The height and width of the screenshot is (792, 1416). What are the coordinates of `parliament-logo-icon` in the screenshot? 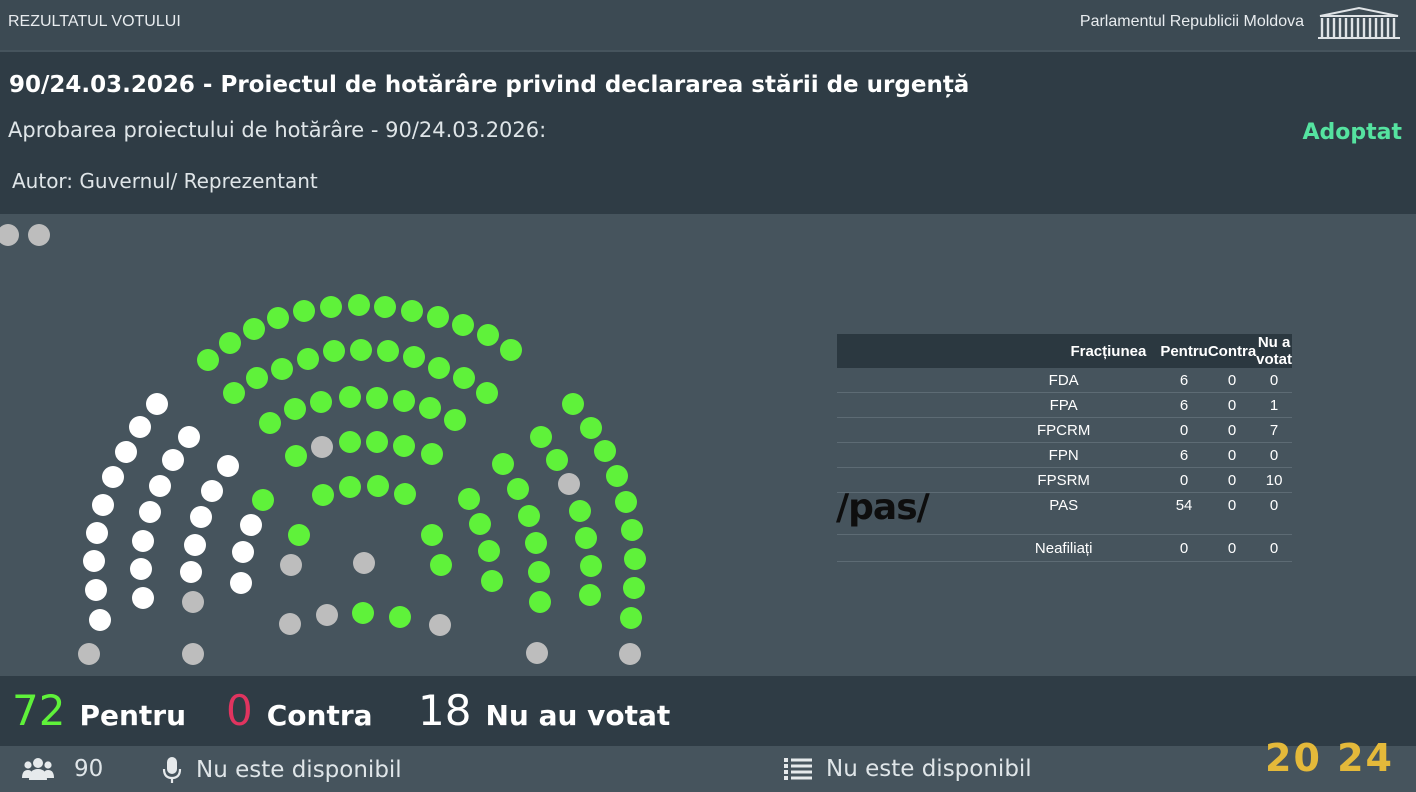 It's located at (1359, 23).